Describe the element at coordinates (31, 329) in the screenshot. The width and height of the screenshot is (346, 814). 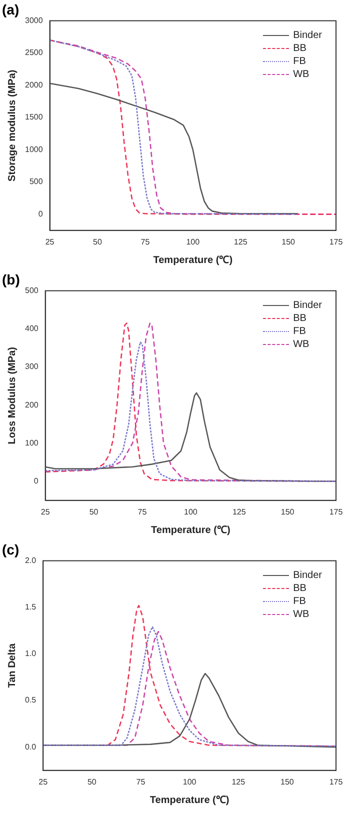
I see `y-tick-label: 400` at that location.